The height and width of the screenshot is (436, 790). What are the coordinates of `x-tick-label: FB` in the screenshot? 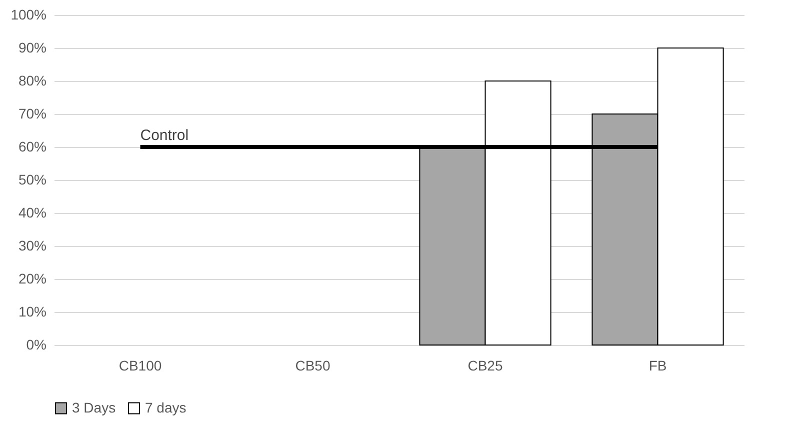 It's located at (657, 366).